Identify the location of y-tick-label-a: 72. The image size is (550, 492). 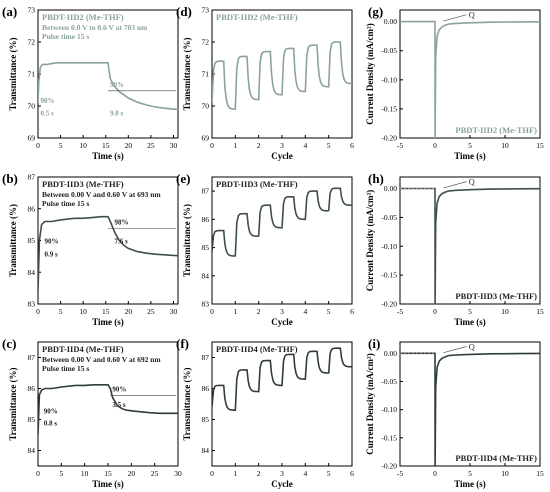
(32, 42).